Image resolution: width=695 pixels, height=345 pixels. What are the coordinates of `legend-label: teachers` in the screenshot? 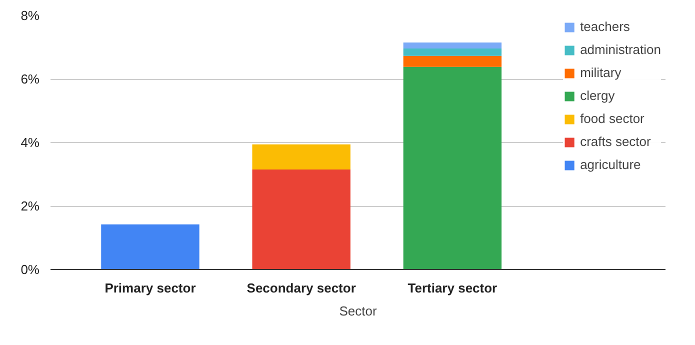 It's located at (605, 26).